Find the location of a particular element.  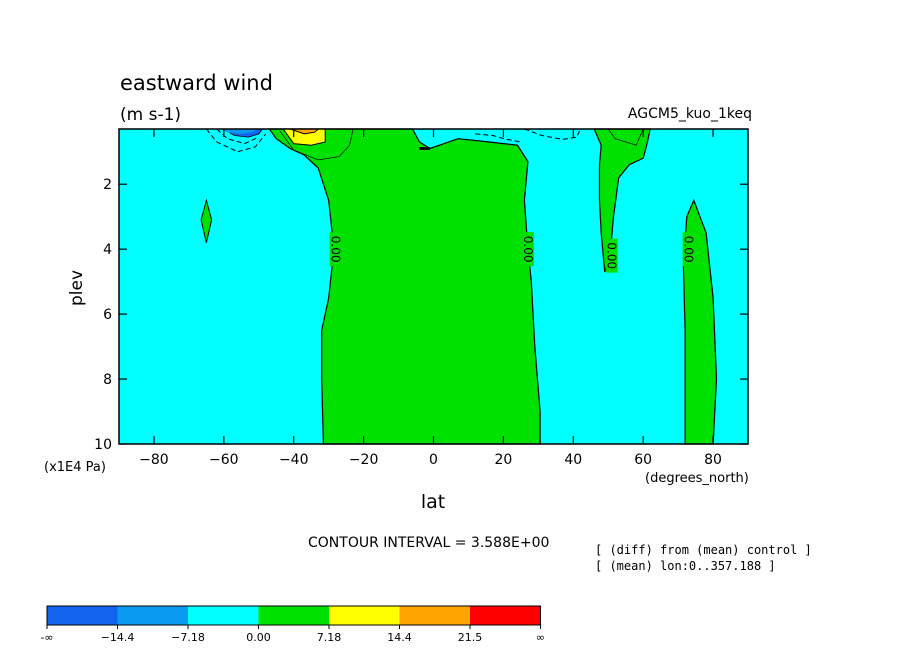

contour-label-3: 0.00 is located at coordinates (689, 249).